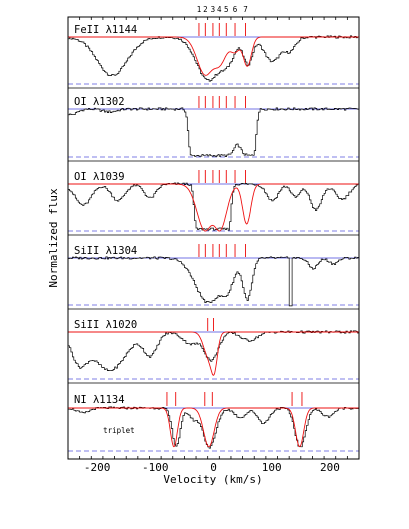 This screenshot has height=529, width=409. Describe the element at coordinates (155, 467) in the screenshot. I see `x-tick-label: -100` at that location.